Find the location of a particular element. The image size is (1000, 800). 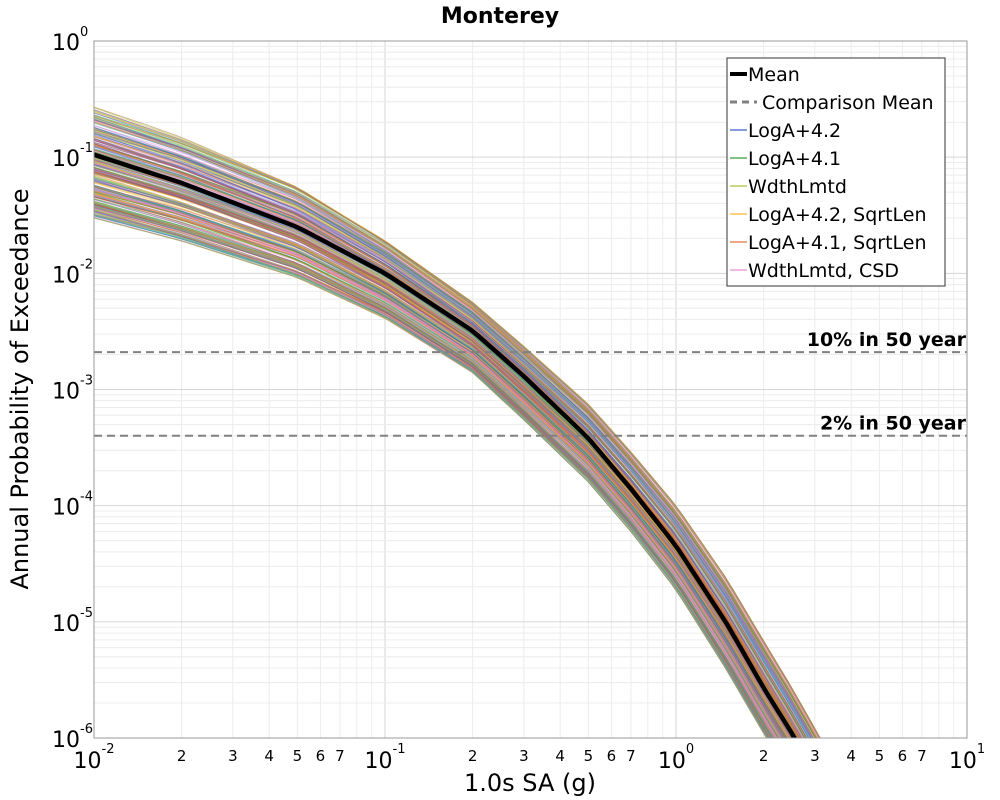

x-minor-tick-label: 2 is located at coordinates (473, 756).